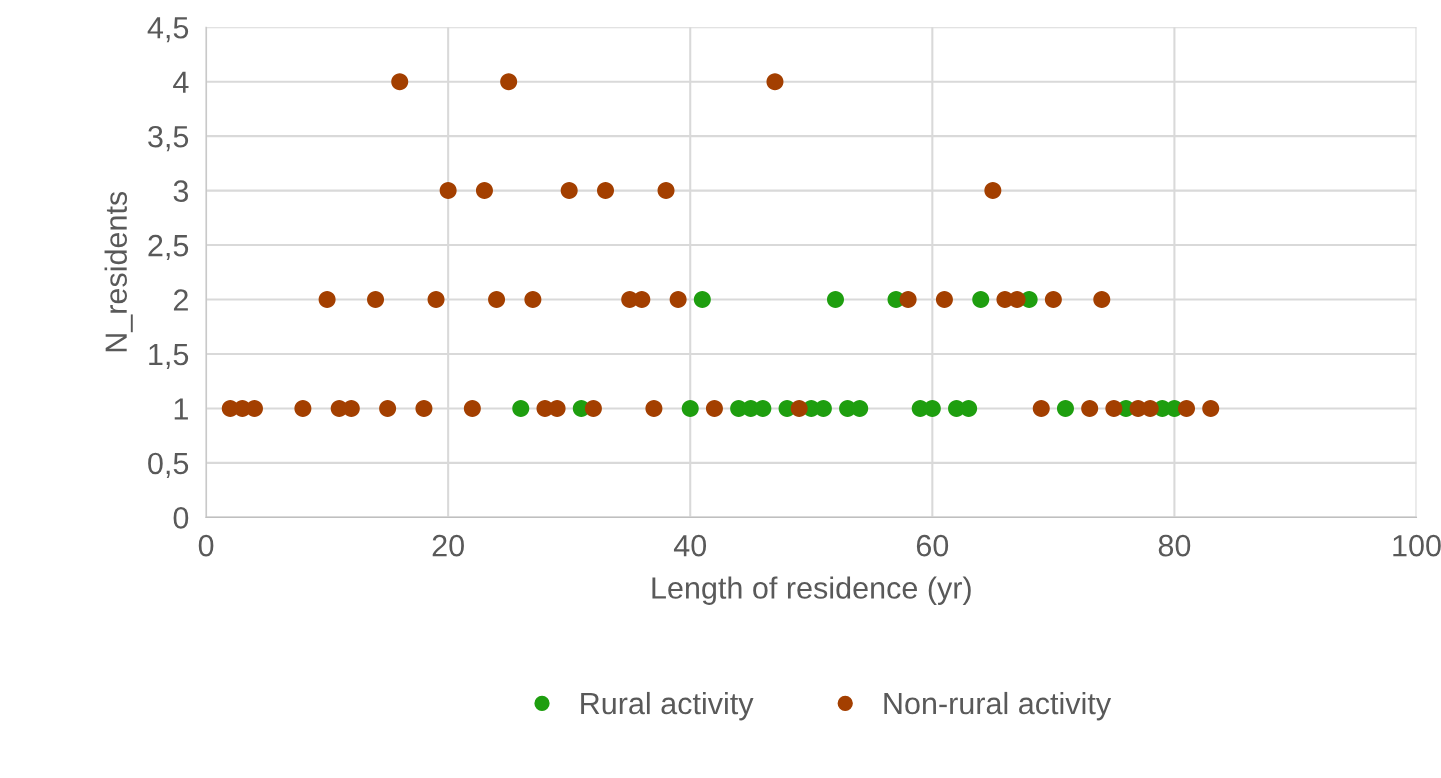 The image size is (1441, 778). I want to click on x-tick-label: 40, so click(690, 545).